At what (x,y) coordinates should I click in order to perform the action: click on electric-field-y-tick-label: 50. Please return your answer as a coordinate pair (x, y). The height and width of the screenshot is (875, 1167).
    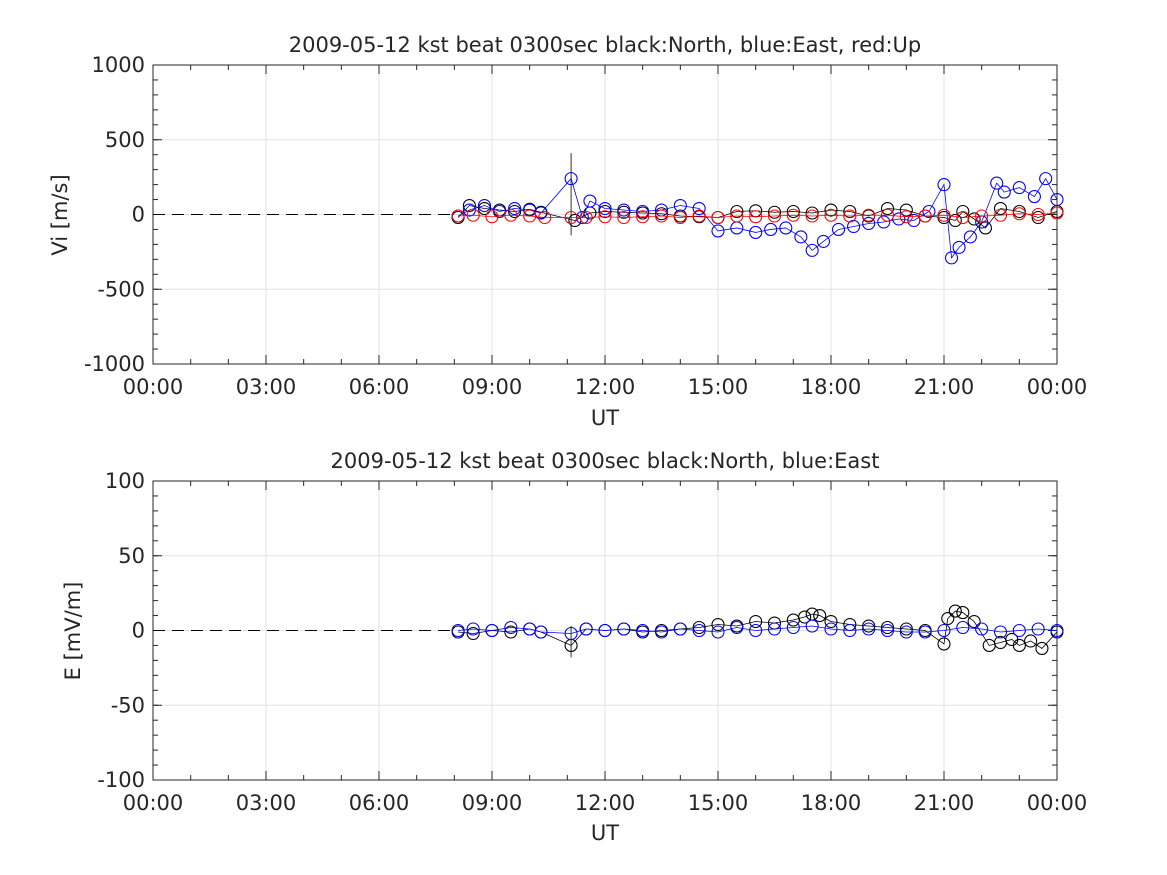
    Looking at the image, I should click on (131, 556).